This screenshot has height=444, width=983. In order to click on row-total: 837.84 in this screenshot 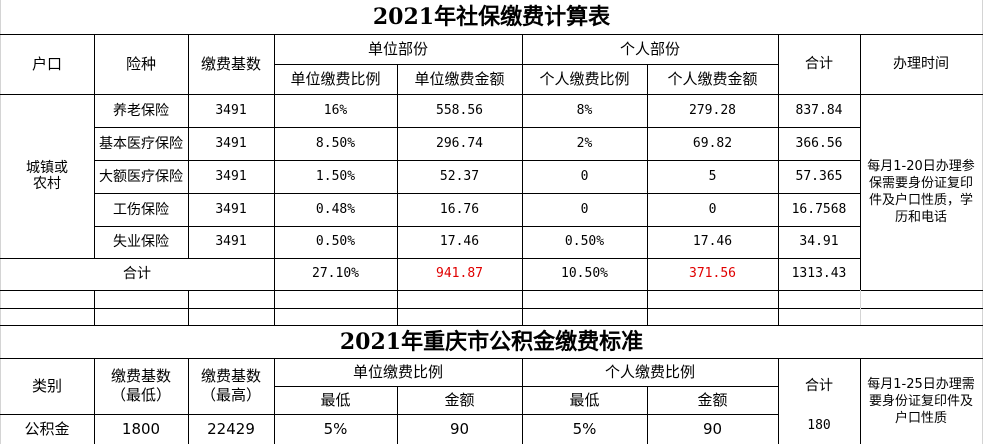, I will do `click(819, 110)`.